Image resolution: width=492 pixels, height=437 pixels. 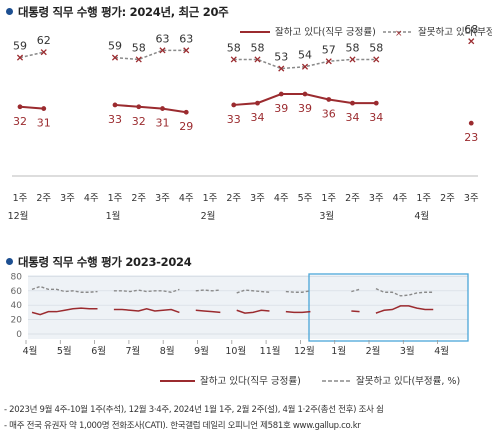 I want to click on bottom-gridlines: 0 20 40 60 80, so click(x=239, y=306).